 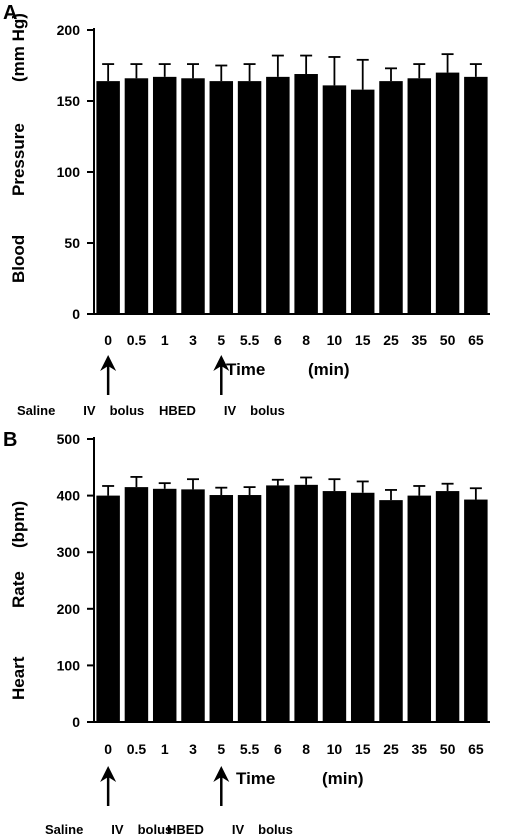 What do you see at coordinates (245, 369) in the screenshot?
I see `x-axis-label-word: Time` at bounding box center [245, 369].